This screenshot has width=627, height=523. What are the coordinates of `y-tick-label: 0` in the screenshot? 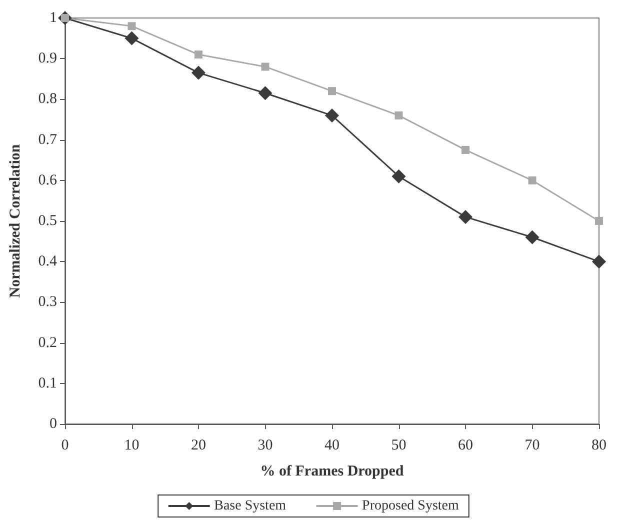 It's located at (53, 424).